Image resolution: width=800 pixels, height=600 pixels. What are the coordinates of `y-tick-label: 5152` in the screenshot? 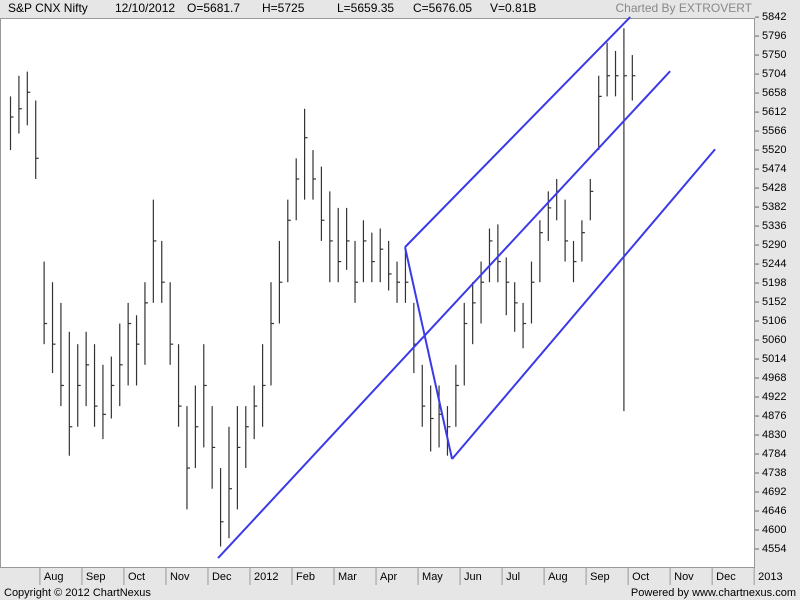 It's located at (774, 302).